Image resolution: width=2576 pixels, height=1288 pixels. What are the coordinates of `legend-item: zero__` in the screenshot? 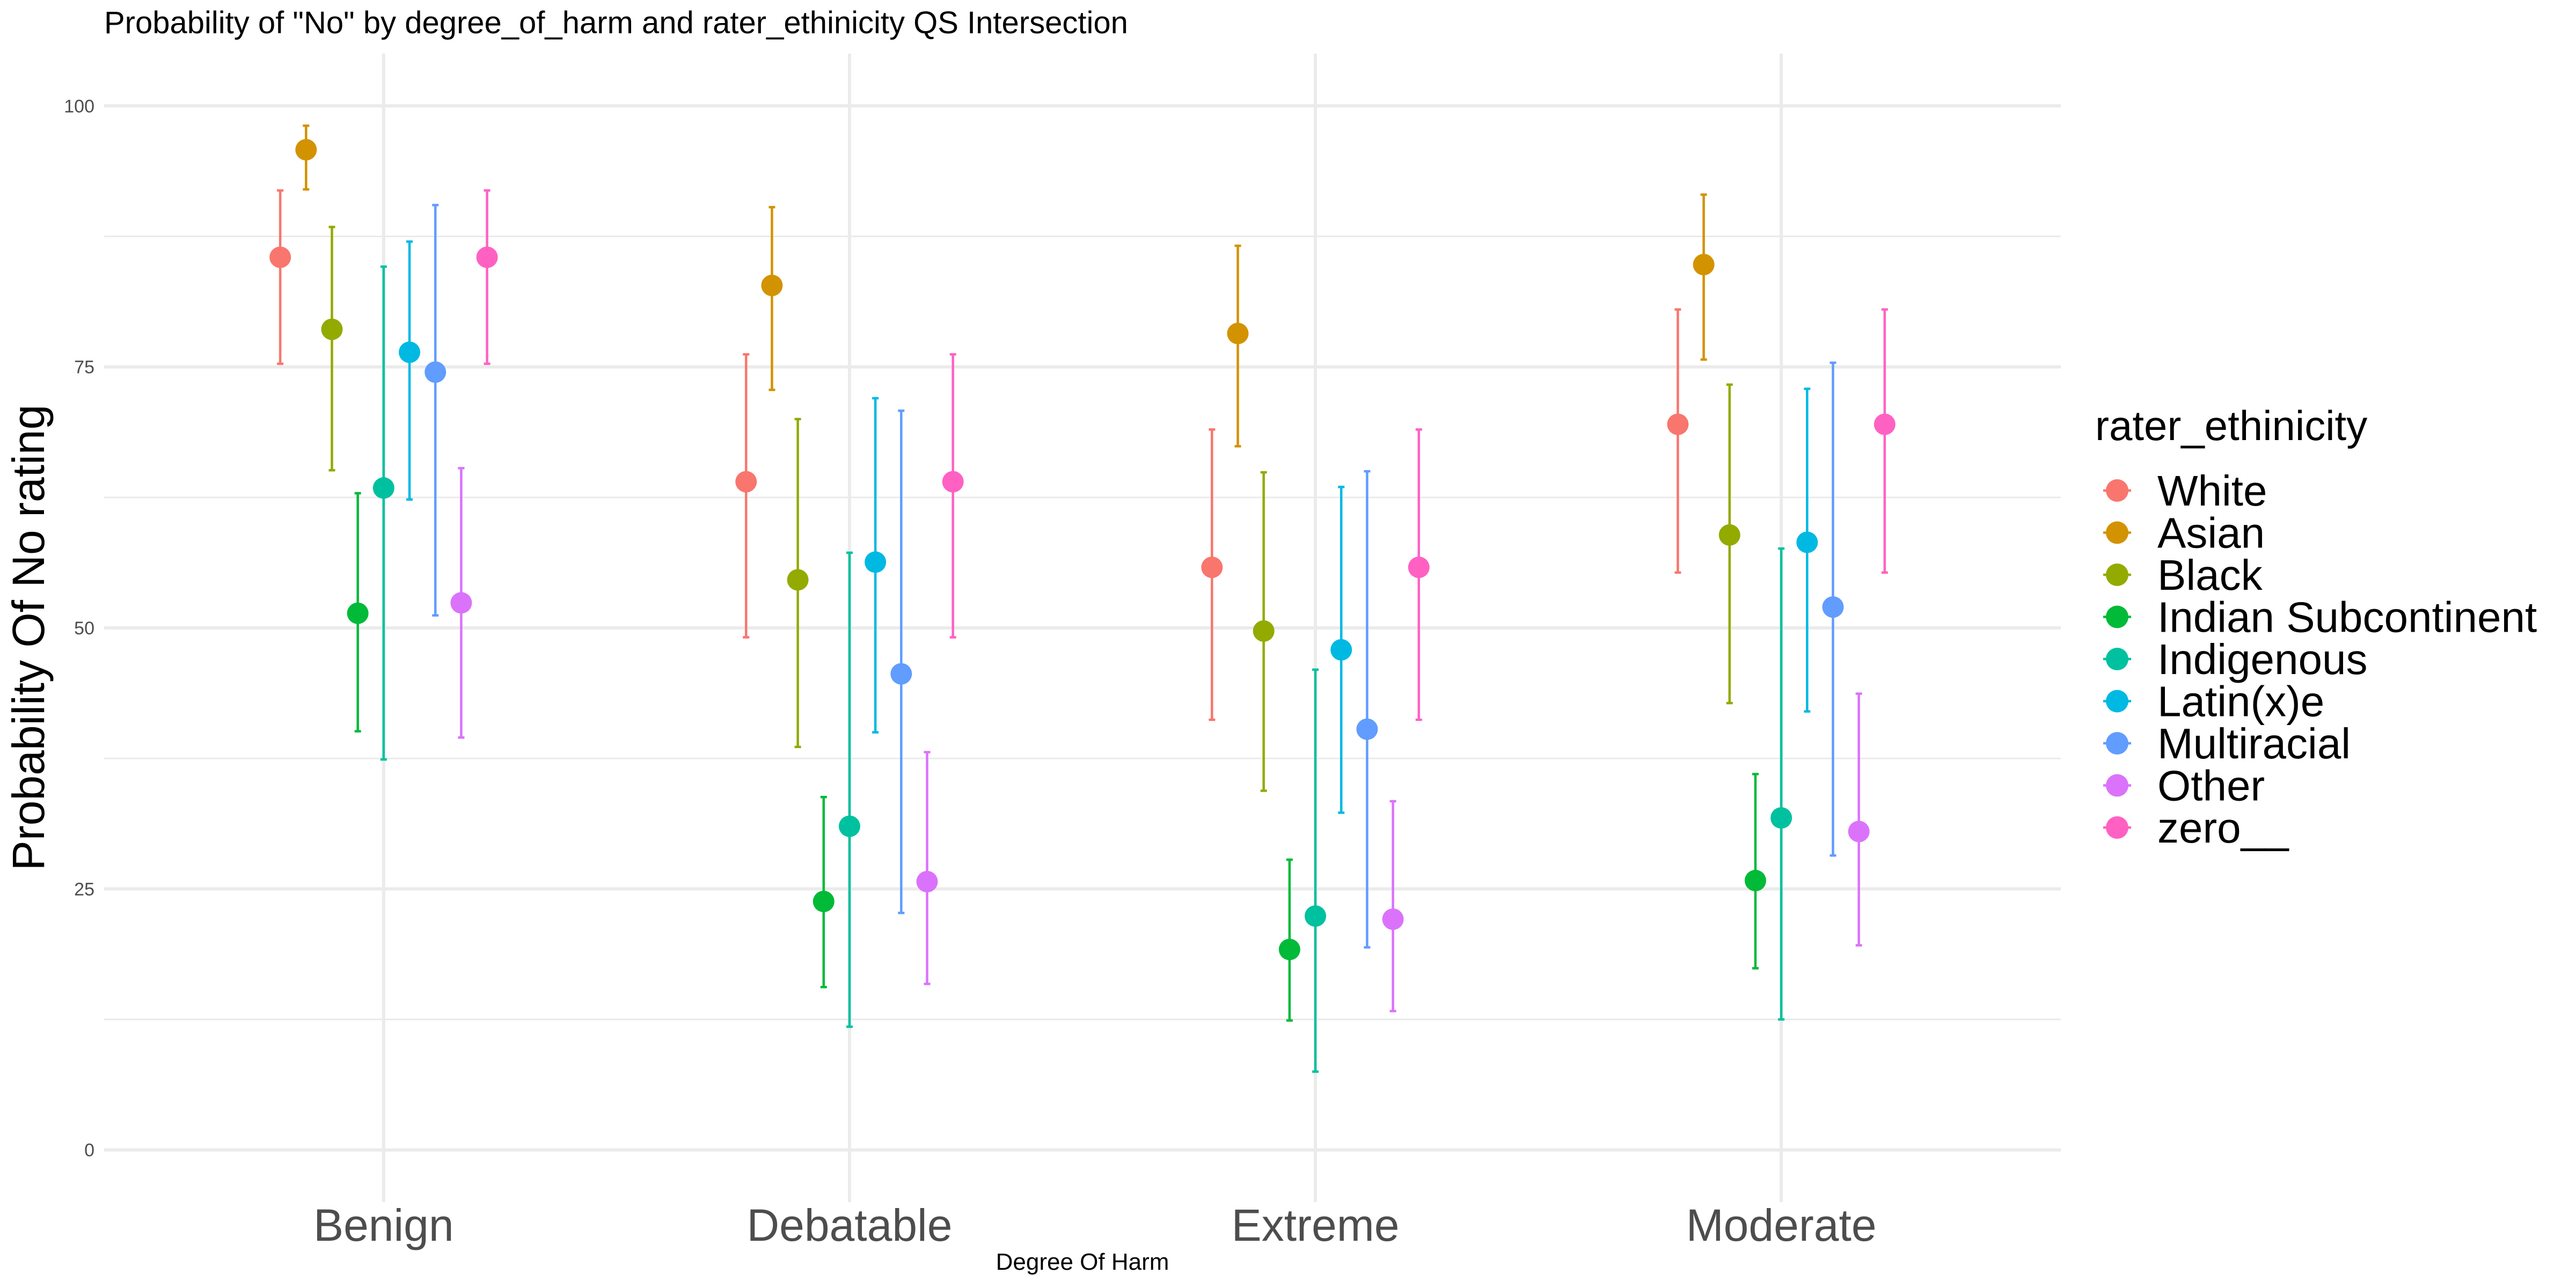 It's located at (2196, 828).